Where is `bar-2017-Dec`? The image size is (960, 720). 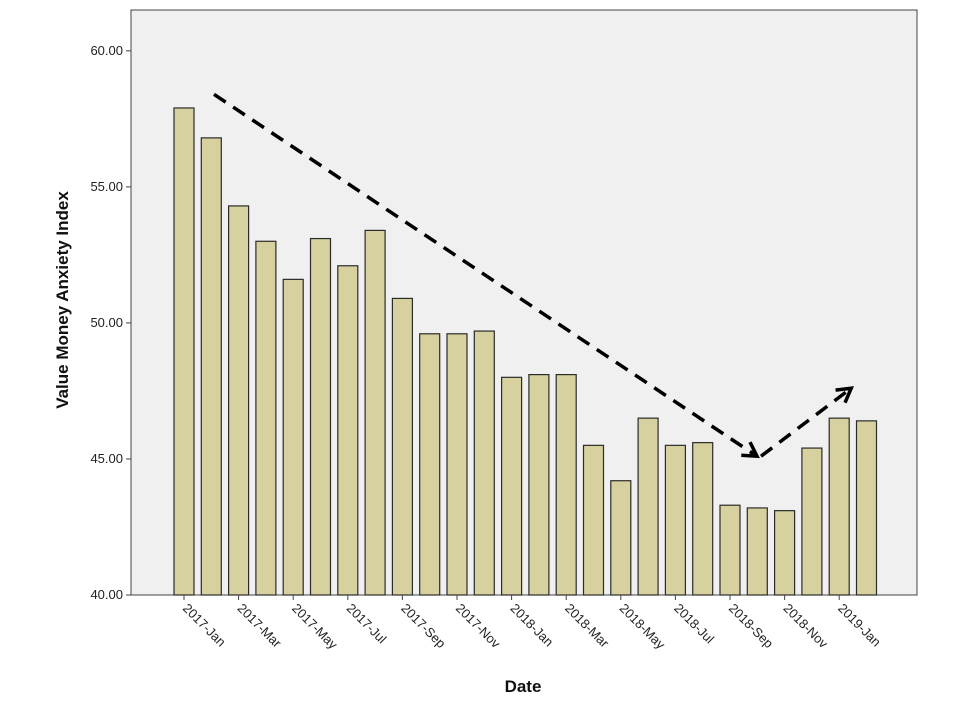
bar-2017-Dec is located at coordinates (484, 463).